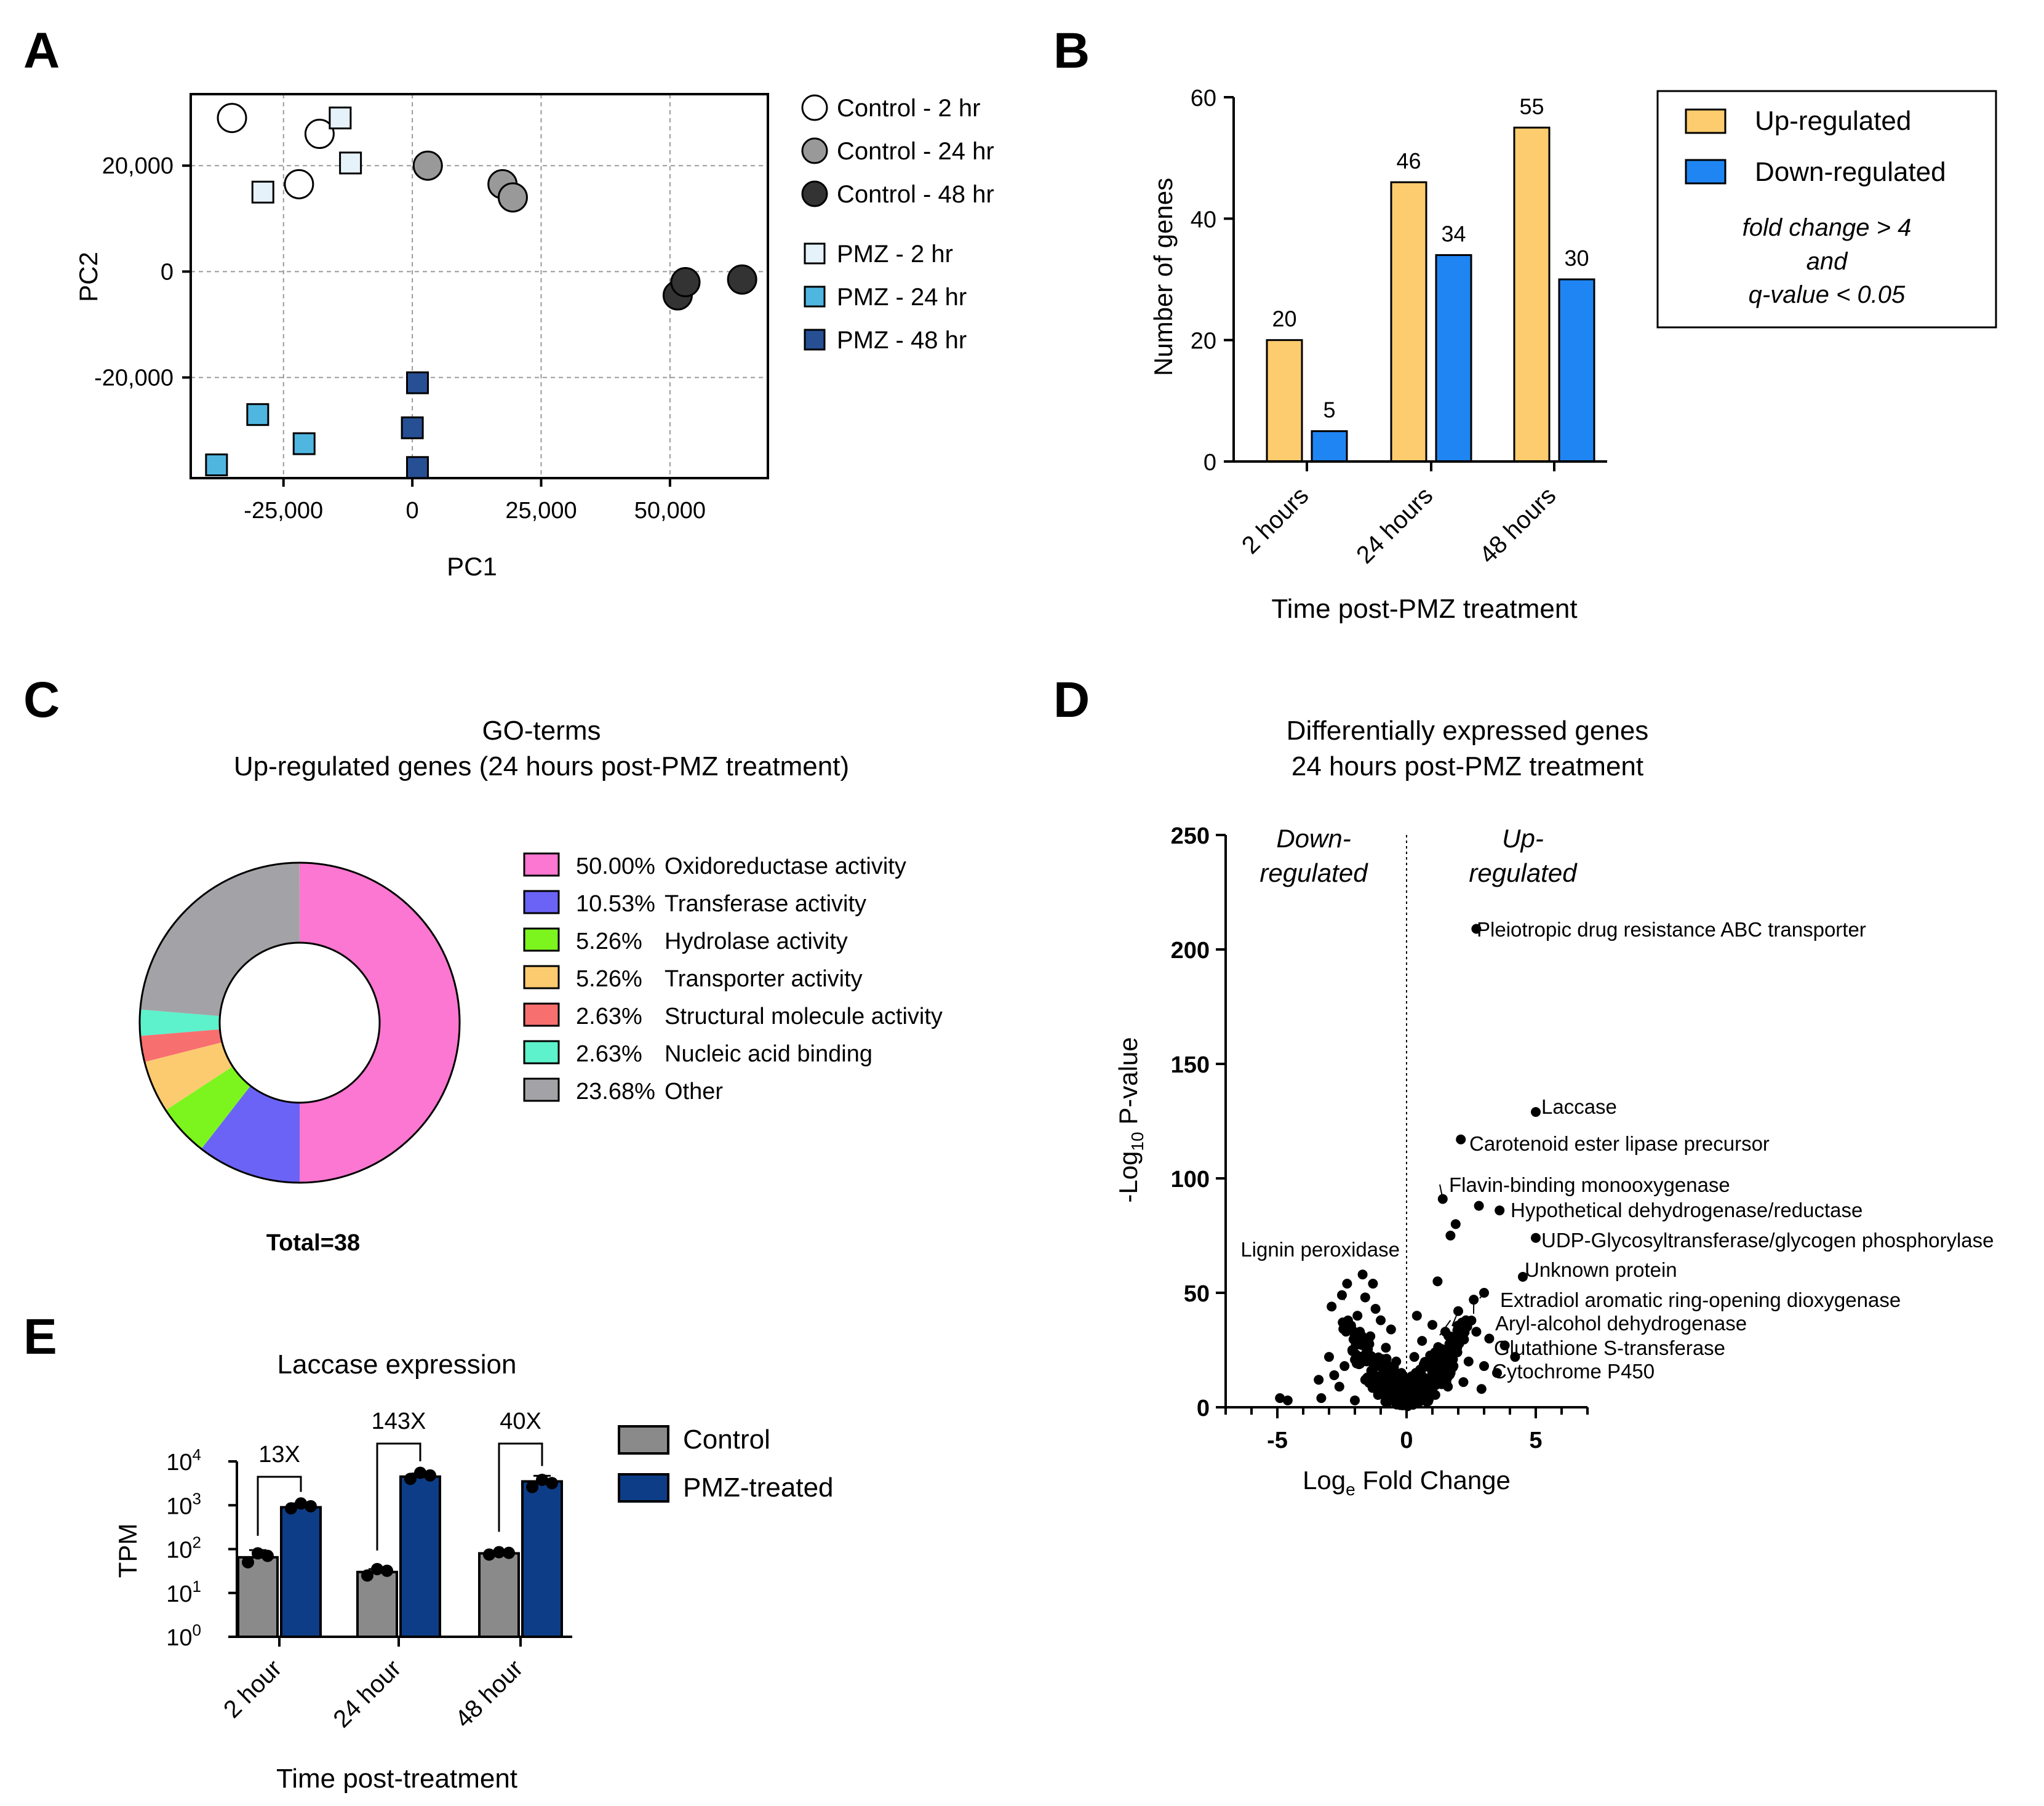 The width and height of the screenshot is (2044, 1806). Describe the element at coordinates (252, 1689) in the screenshot. I see `x-tick-label: 2 hour` at that location.